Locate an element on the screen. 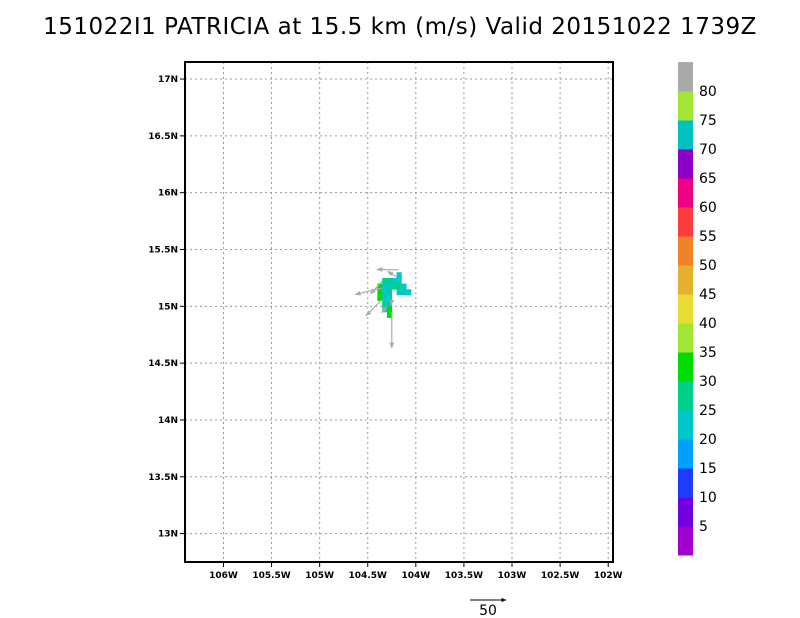  wind-vectors is located at coordinates (376, 308).